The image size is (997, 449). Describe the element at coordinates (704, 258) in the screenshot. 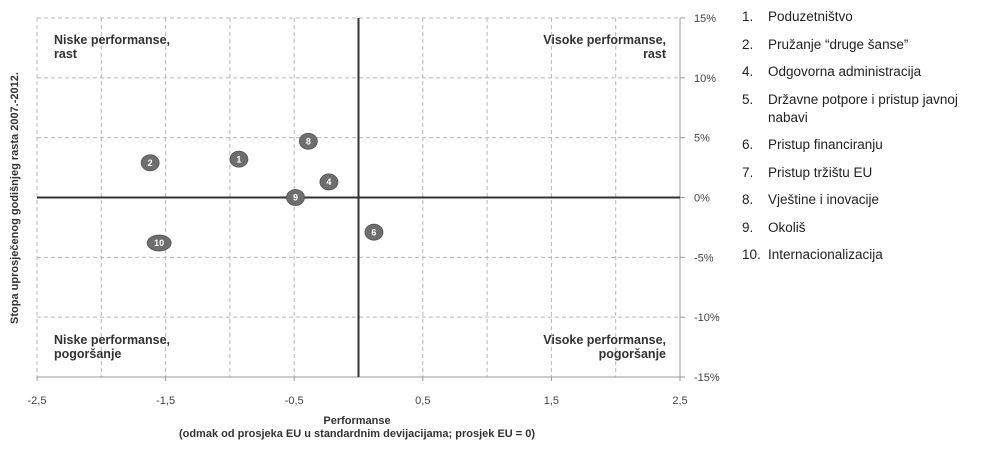

I see `y-tick-label: -5%` at that location.